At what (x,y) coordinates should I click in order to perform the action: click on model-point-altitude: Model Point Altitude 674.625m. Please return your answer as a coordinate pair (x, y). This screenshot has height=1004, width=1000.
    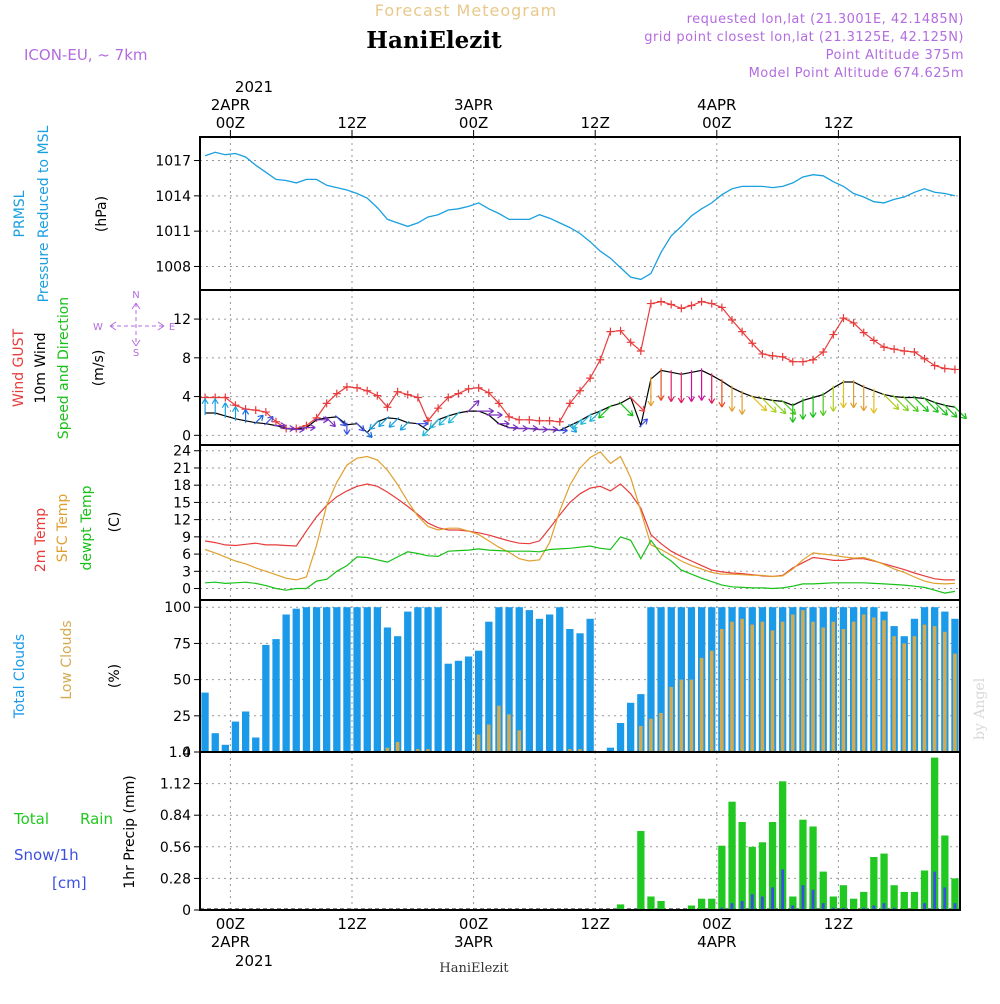
    Looking at the image, I should click on (856, 73).